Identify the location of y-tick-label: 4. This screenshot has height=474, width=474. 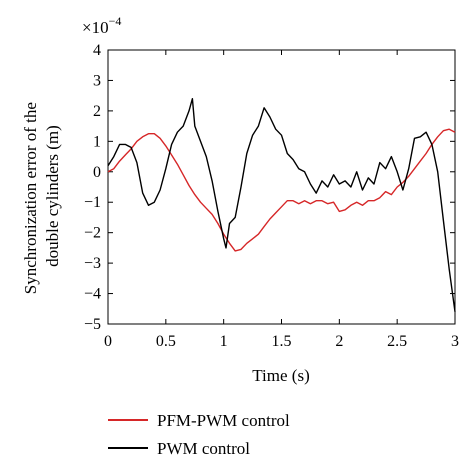
(97, 50).